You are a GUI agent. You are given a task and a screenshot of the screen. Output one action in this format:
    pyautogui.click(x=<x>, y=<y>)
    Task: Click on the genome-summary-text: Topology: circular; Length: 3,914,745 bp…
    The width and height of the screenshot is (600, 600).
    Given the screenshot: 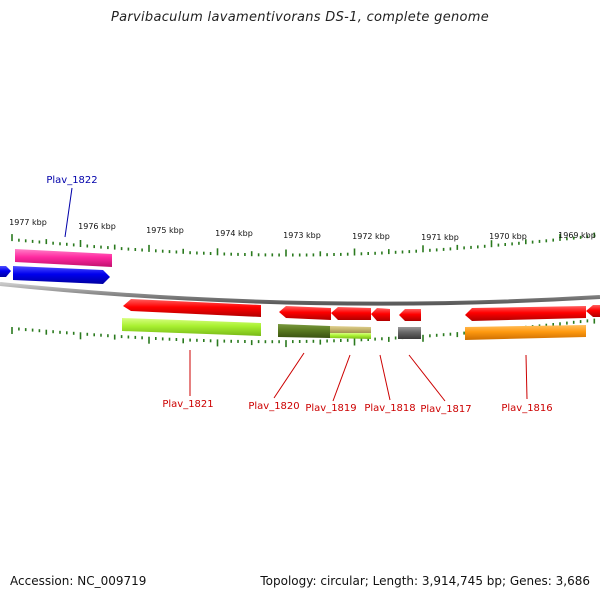 What is the action you would take?
    pyautogui.click(x=425, y=581)
    